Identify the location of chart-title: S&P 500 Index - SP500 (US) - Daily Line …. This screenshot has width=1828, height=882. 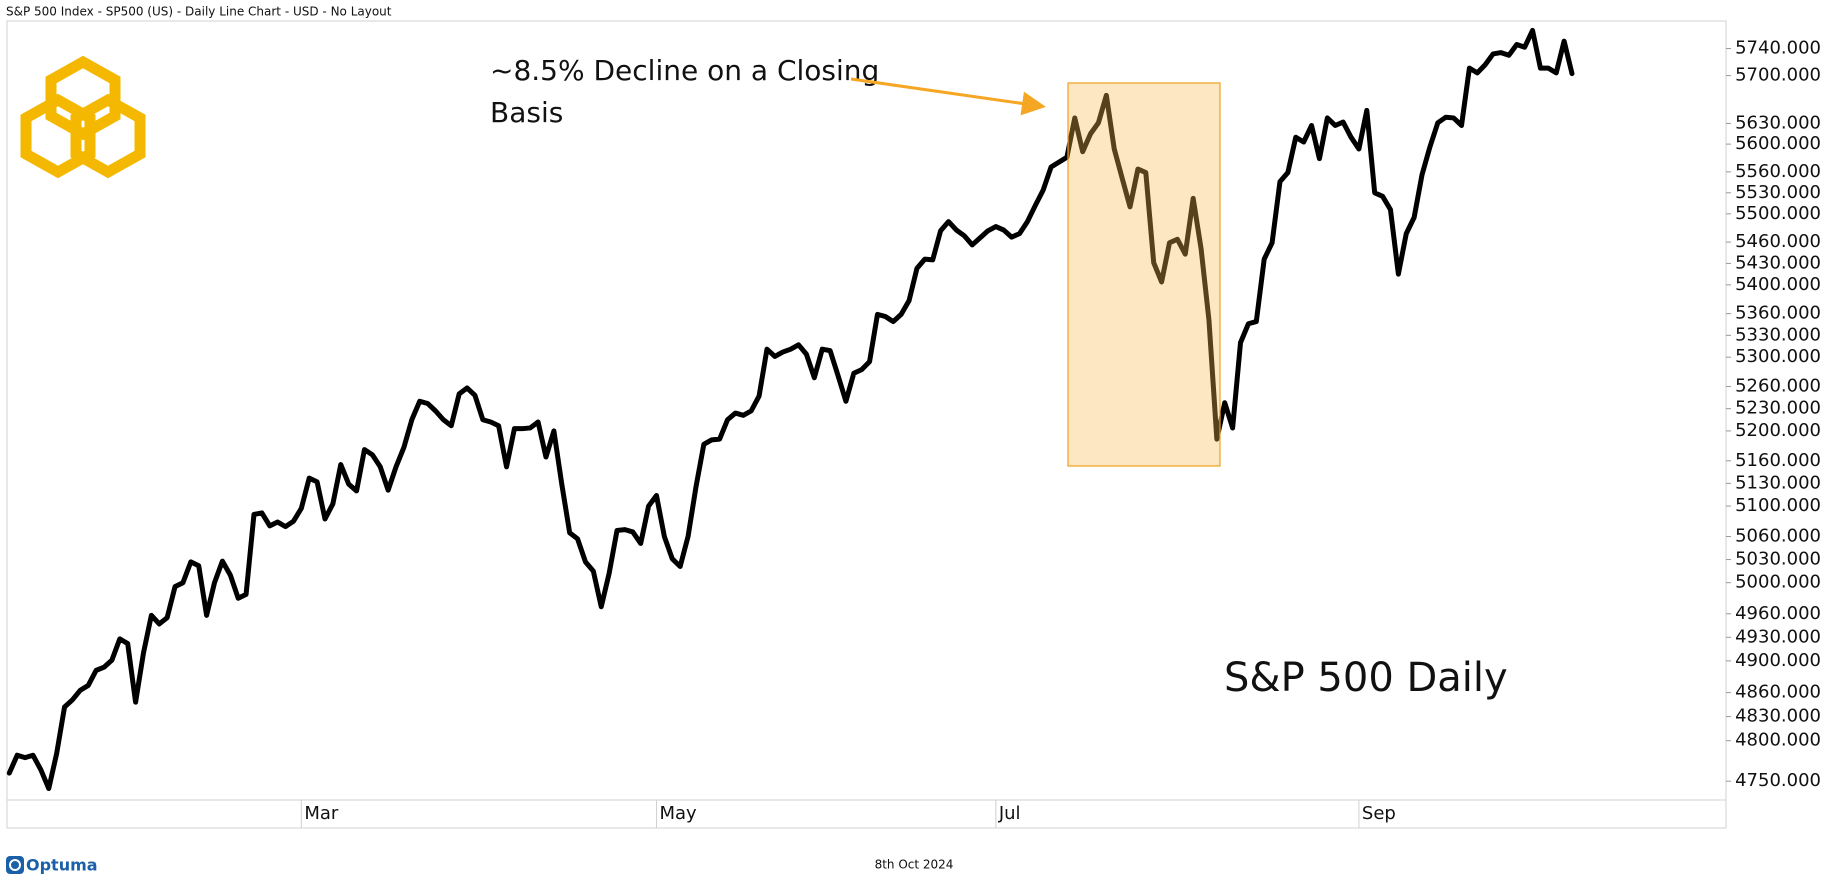
(199, 12).